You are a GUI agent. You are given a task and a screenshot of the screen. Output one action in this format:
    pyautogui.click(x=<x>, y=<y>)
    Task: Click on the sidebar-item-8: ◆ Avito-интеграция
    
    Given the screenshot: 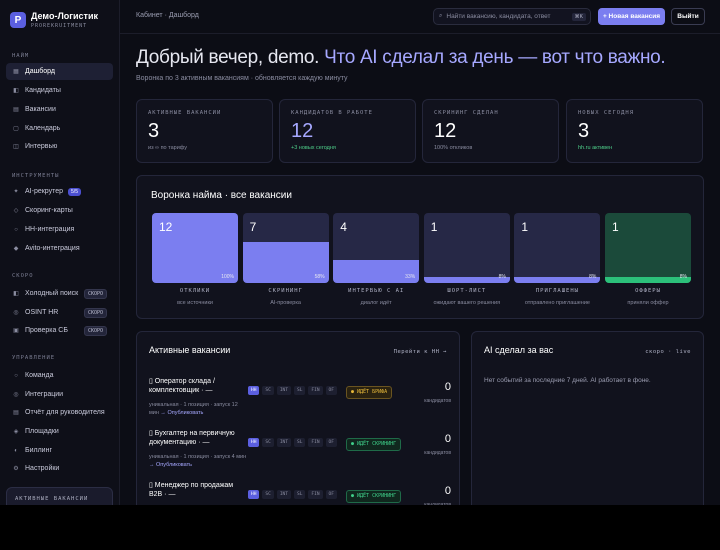 What is the action you would take?
    pyautogui.click(x=59, y=248)
    